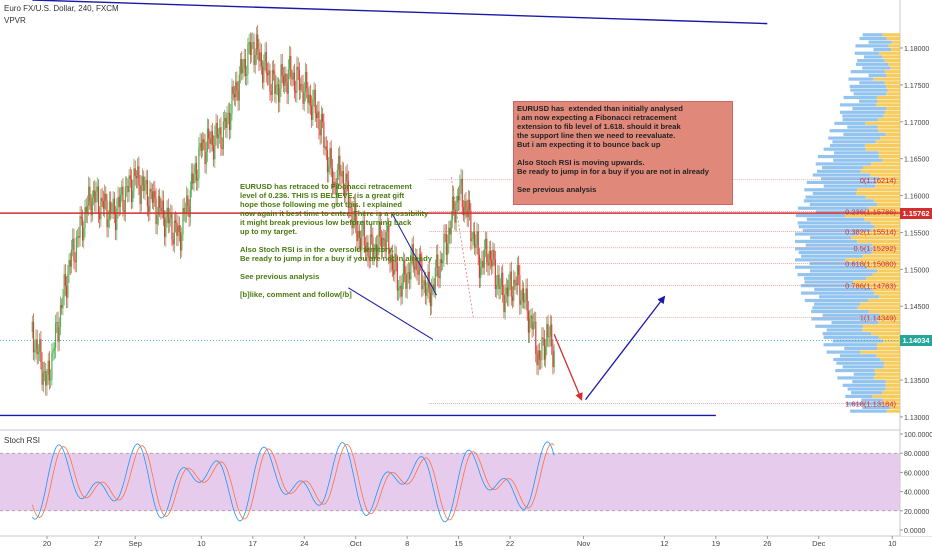 This screenshot has width=932, height=550. I want to click on last-price-tag: 1.14034, so click(916, 341).